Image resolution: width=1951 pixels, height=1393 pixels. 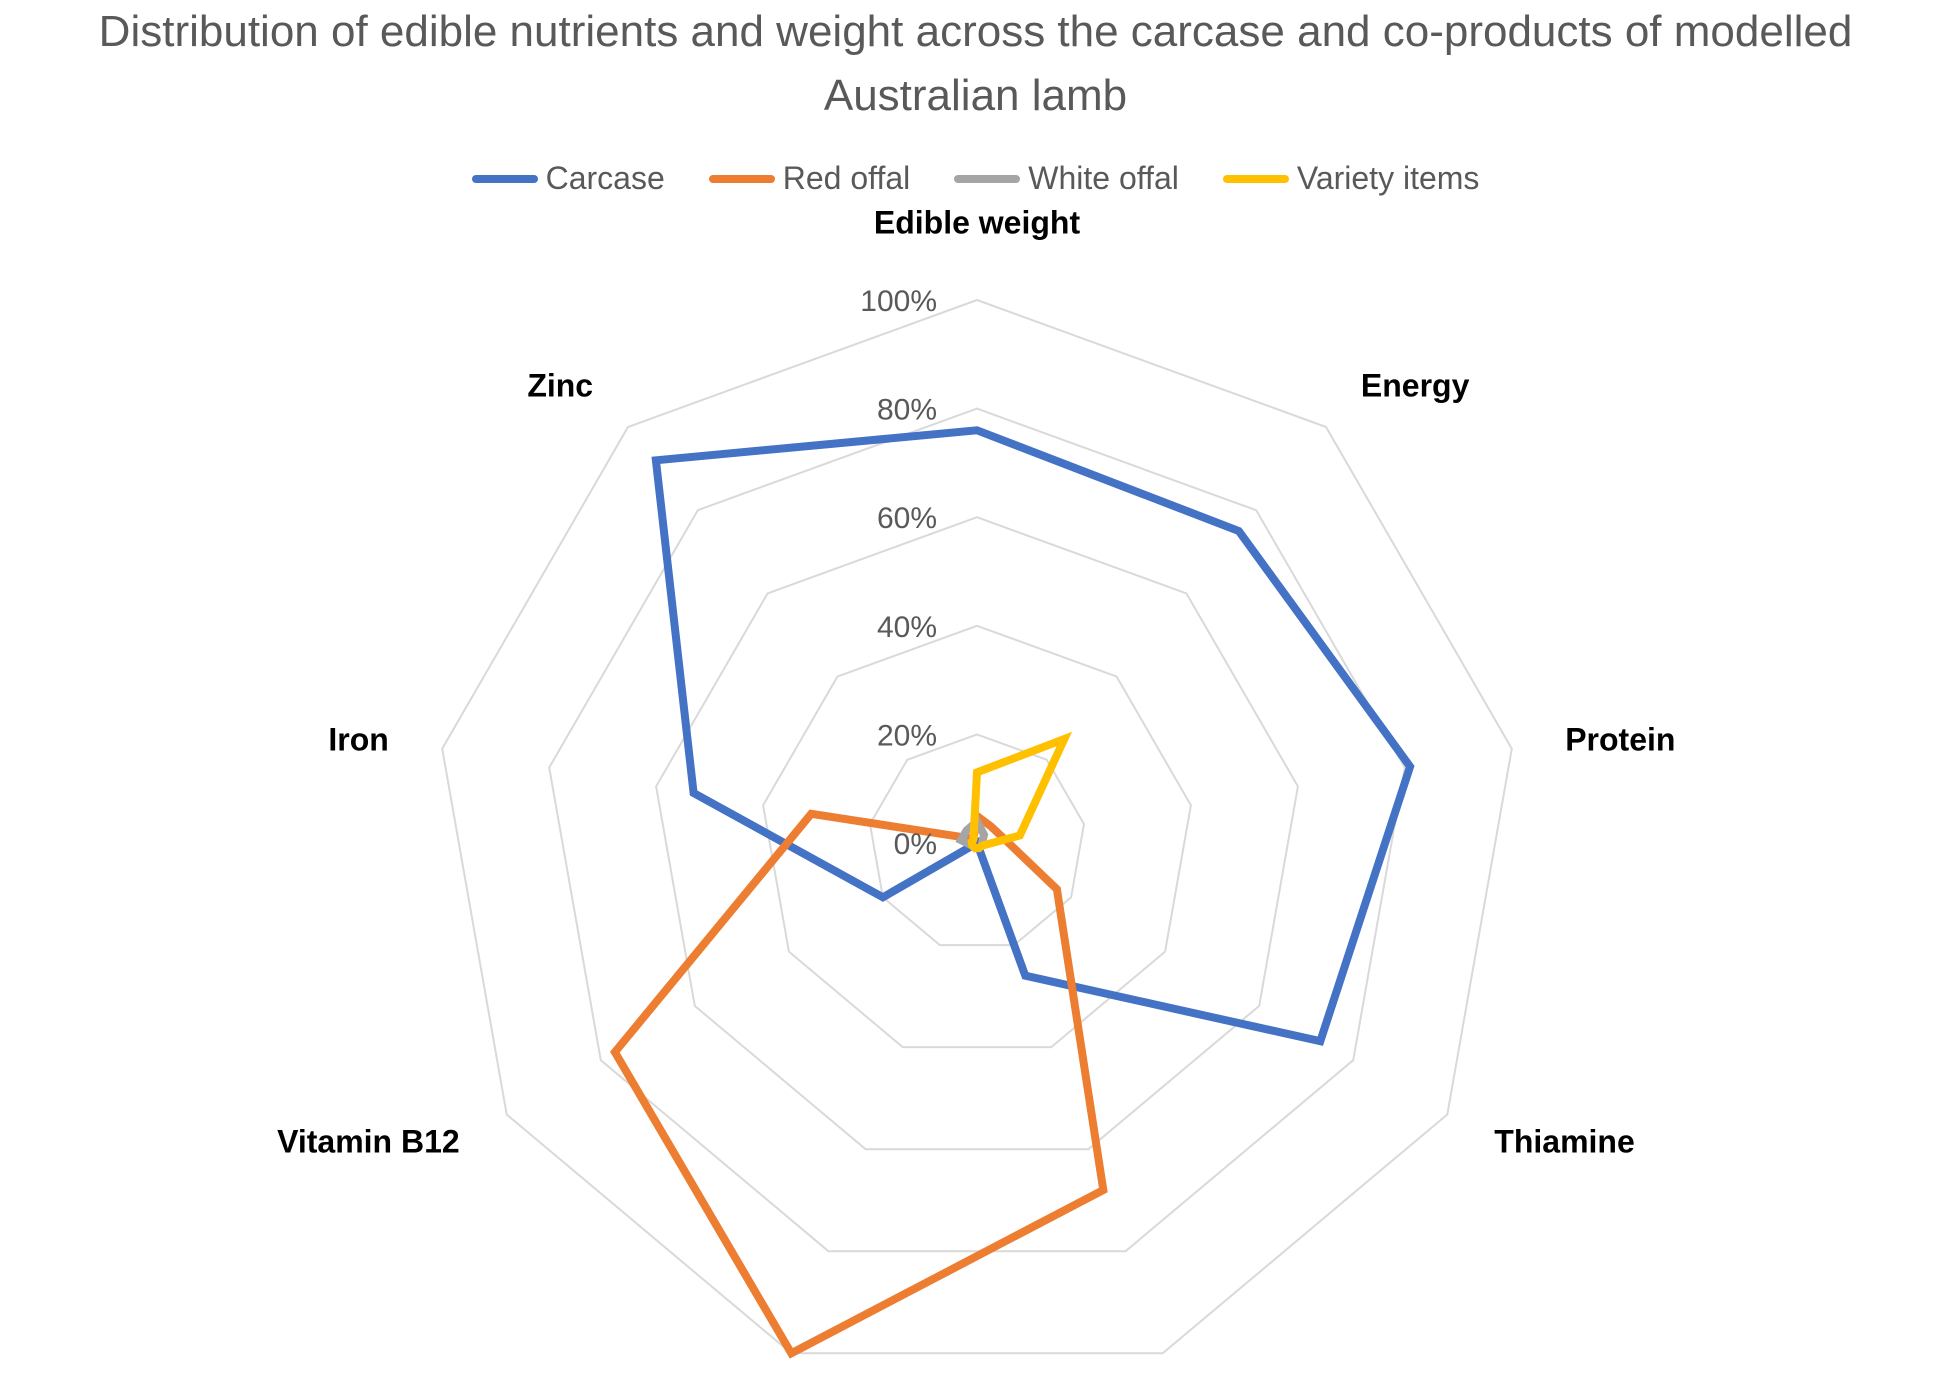 I want to click on legend-swatch-carcase, so click(x=504, y=178).